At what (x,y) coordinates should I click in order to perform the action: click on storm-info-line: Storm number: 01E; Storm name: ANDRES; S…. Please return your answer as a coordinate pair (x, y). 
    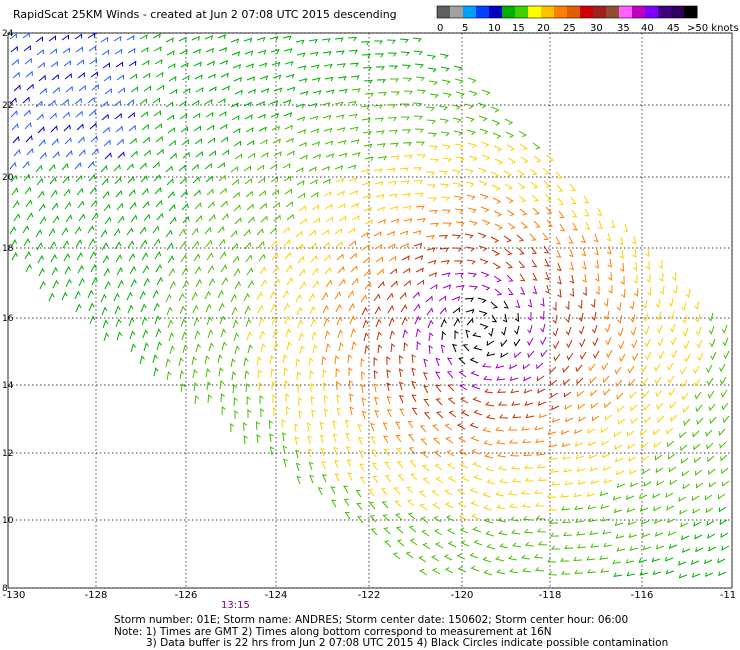
    Looking at the image, I should click on (371, 620).